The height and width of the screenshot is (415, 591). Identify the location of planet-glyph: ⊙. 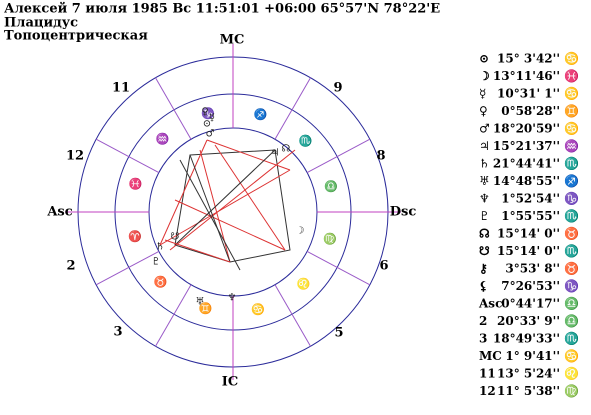
(207, 124).